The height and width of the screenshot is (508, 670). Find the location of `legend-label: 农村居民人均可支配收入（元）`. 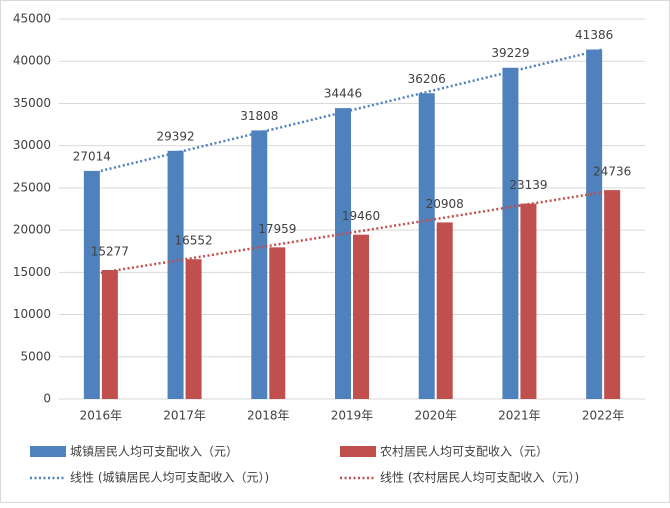

legend-label: 农村居民人均可支配收入（元） is located at coordinates (464, 452).